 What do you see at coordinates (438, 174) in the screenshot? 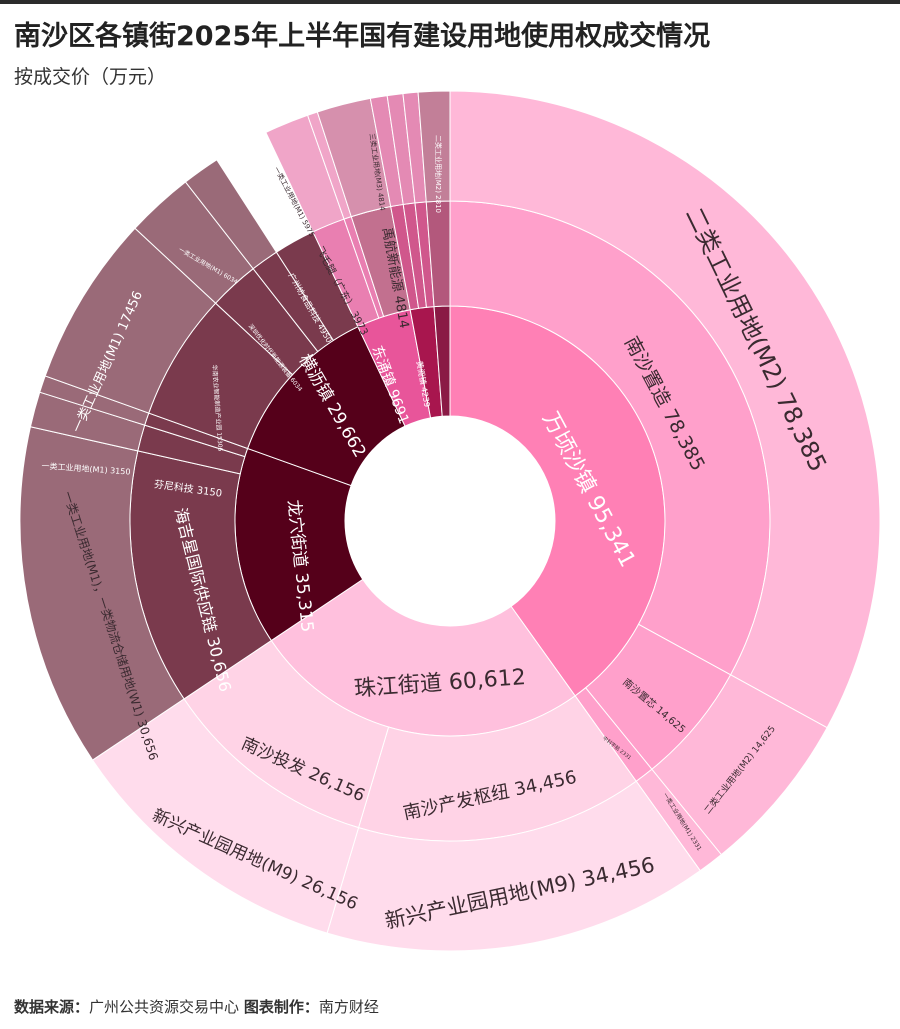
I see `label-o-m2-2810: 二类工业用地(M2) 2810` at bounding box center [438, 174].